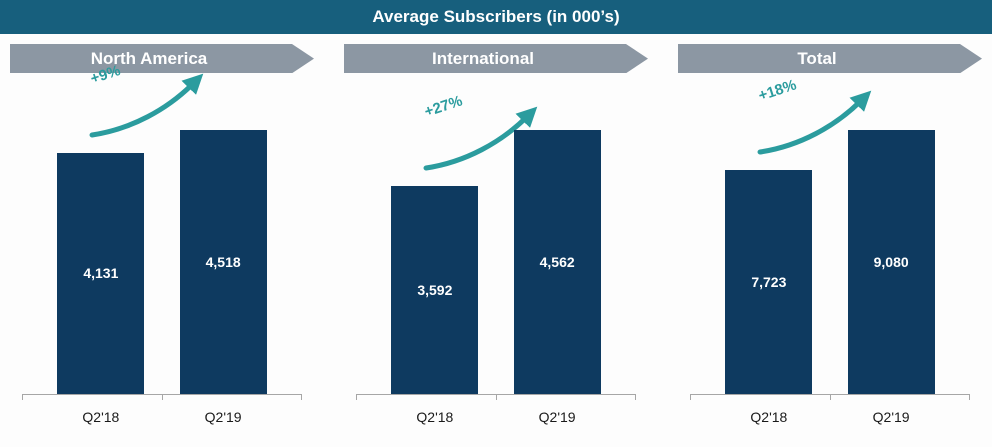 Image resolution: width=992 pixels, height=447 pixels. Describe the element at coordinates (482, 58) in the screenshot. I see `panel-title: International` at that location.